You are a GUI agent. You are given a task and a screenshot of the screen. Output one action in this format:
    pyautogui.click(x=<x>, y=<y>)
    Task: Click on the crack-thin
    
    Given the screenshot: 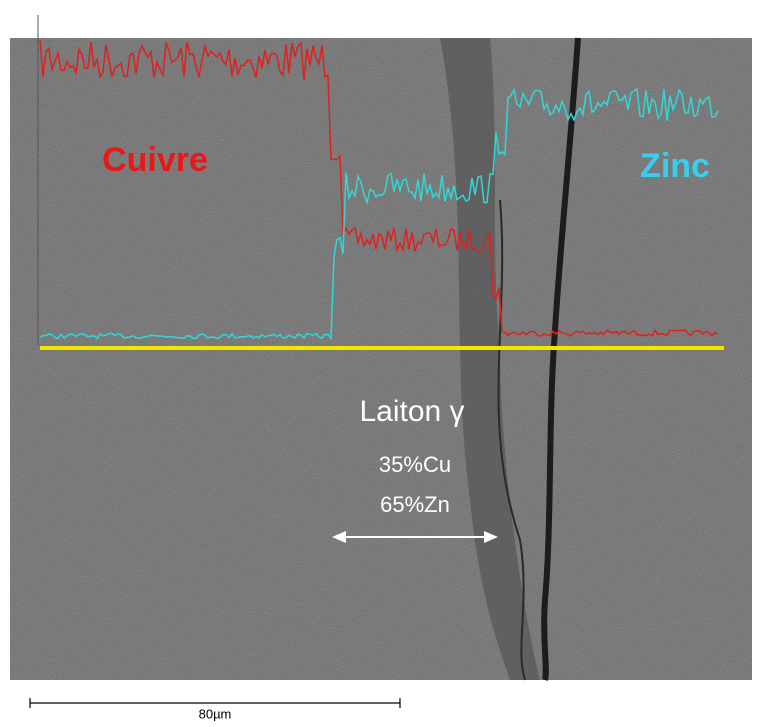 What is the action you would take?
    pyautogui.click(x=511, y=440)
    